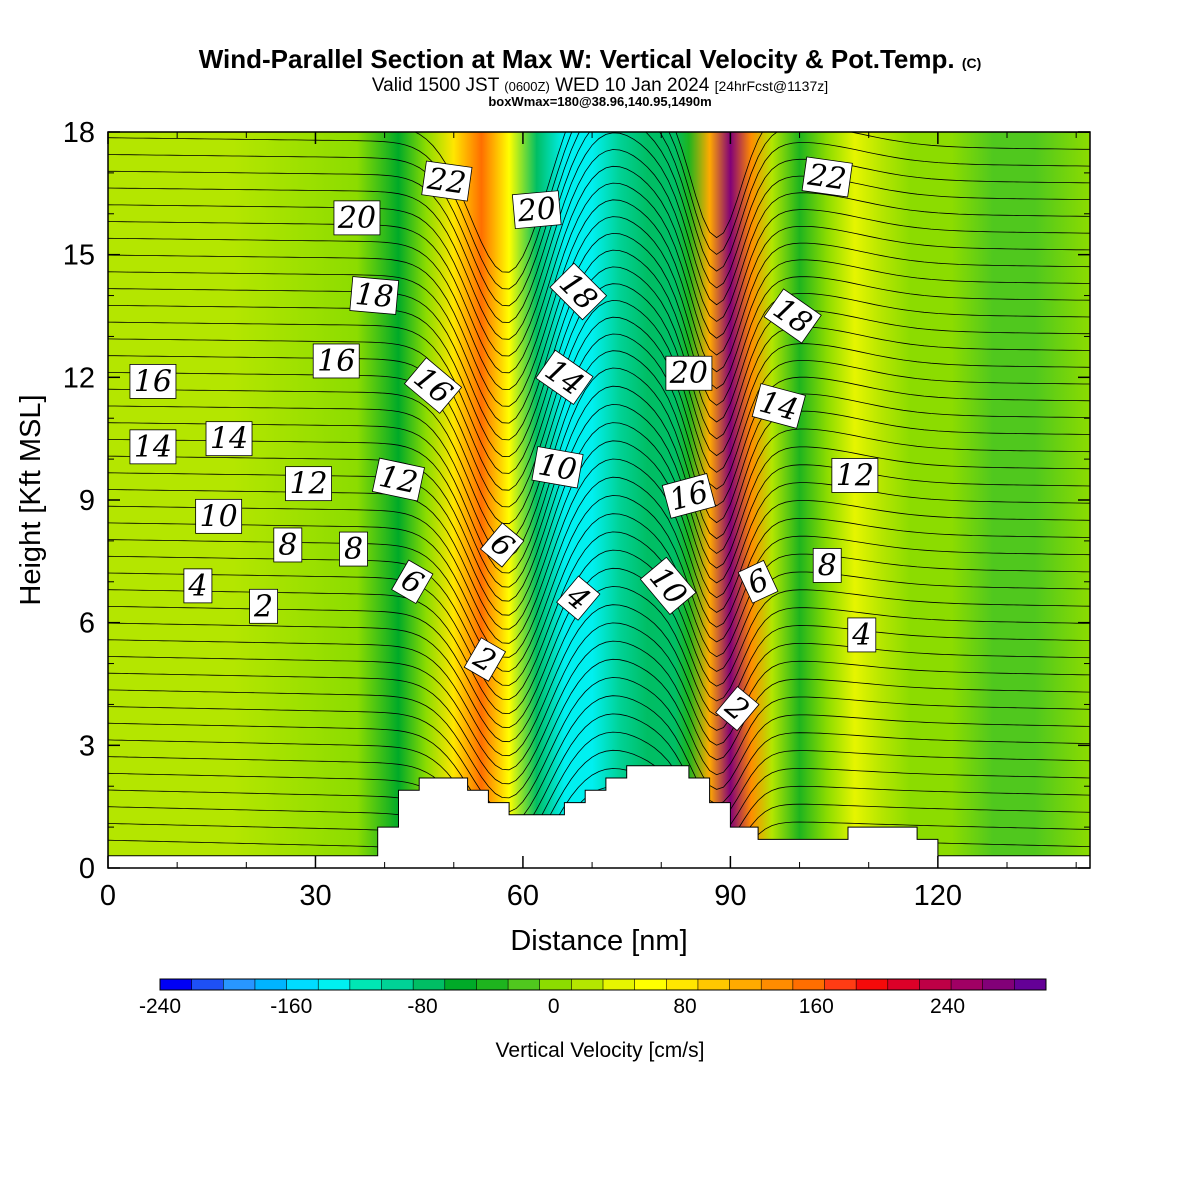 This screenshot has width=1200, height=1200. Describe the element at coordinates (600, 1050) in the screenshot. I see `colorbar-label: Vertical Velocity [cm/s]` at that location.